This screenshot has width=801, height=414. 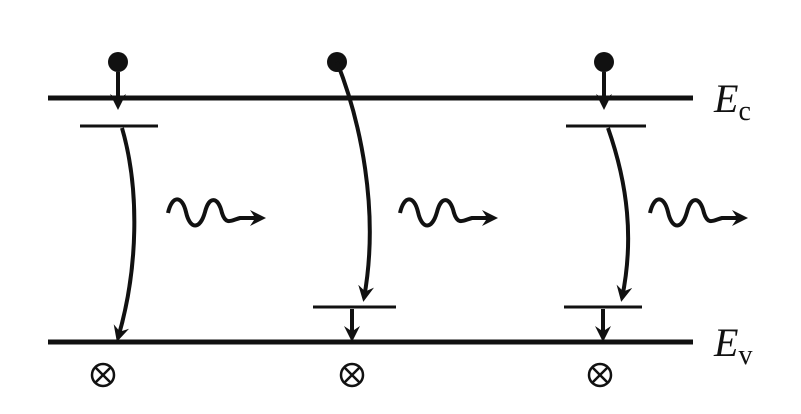 I want to click on valence-band-letter: E, so click(x=725, y=342).